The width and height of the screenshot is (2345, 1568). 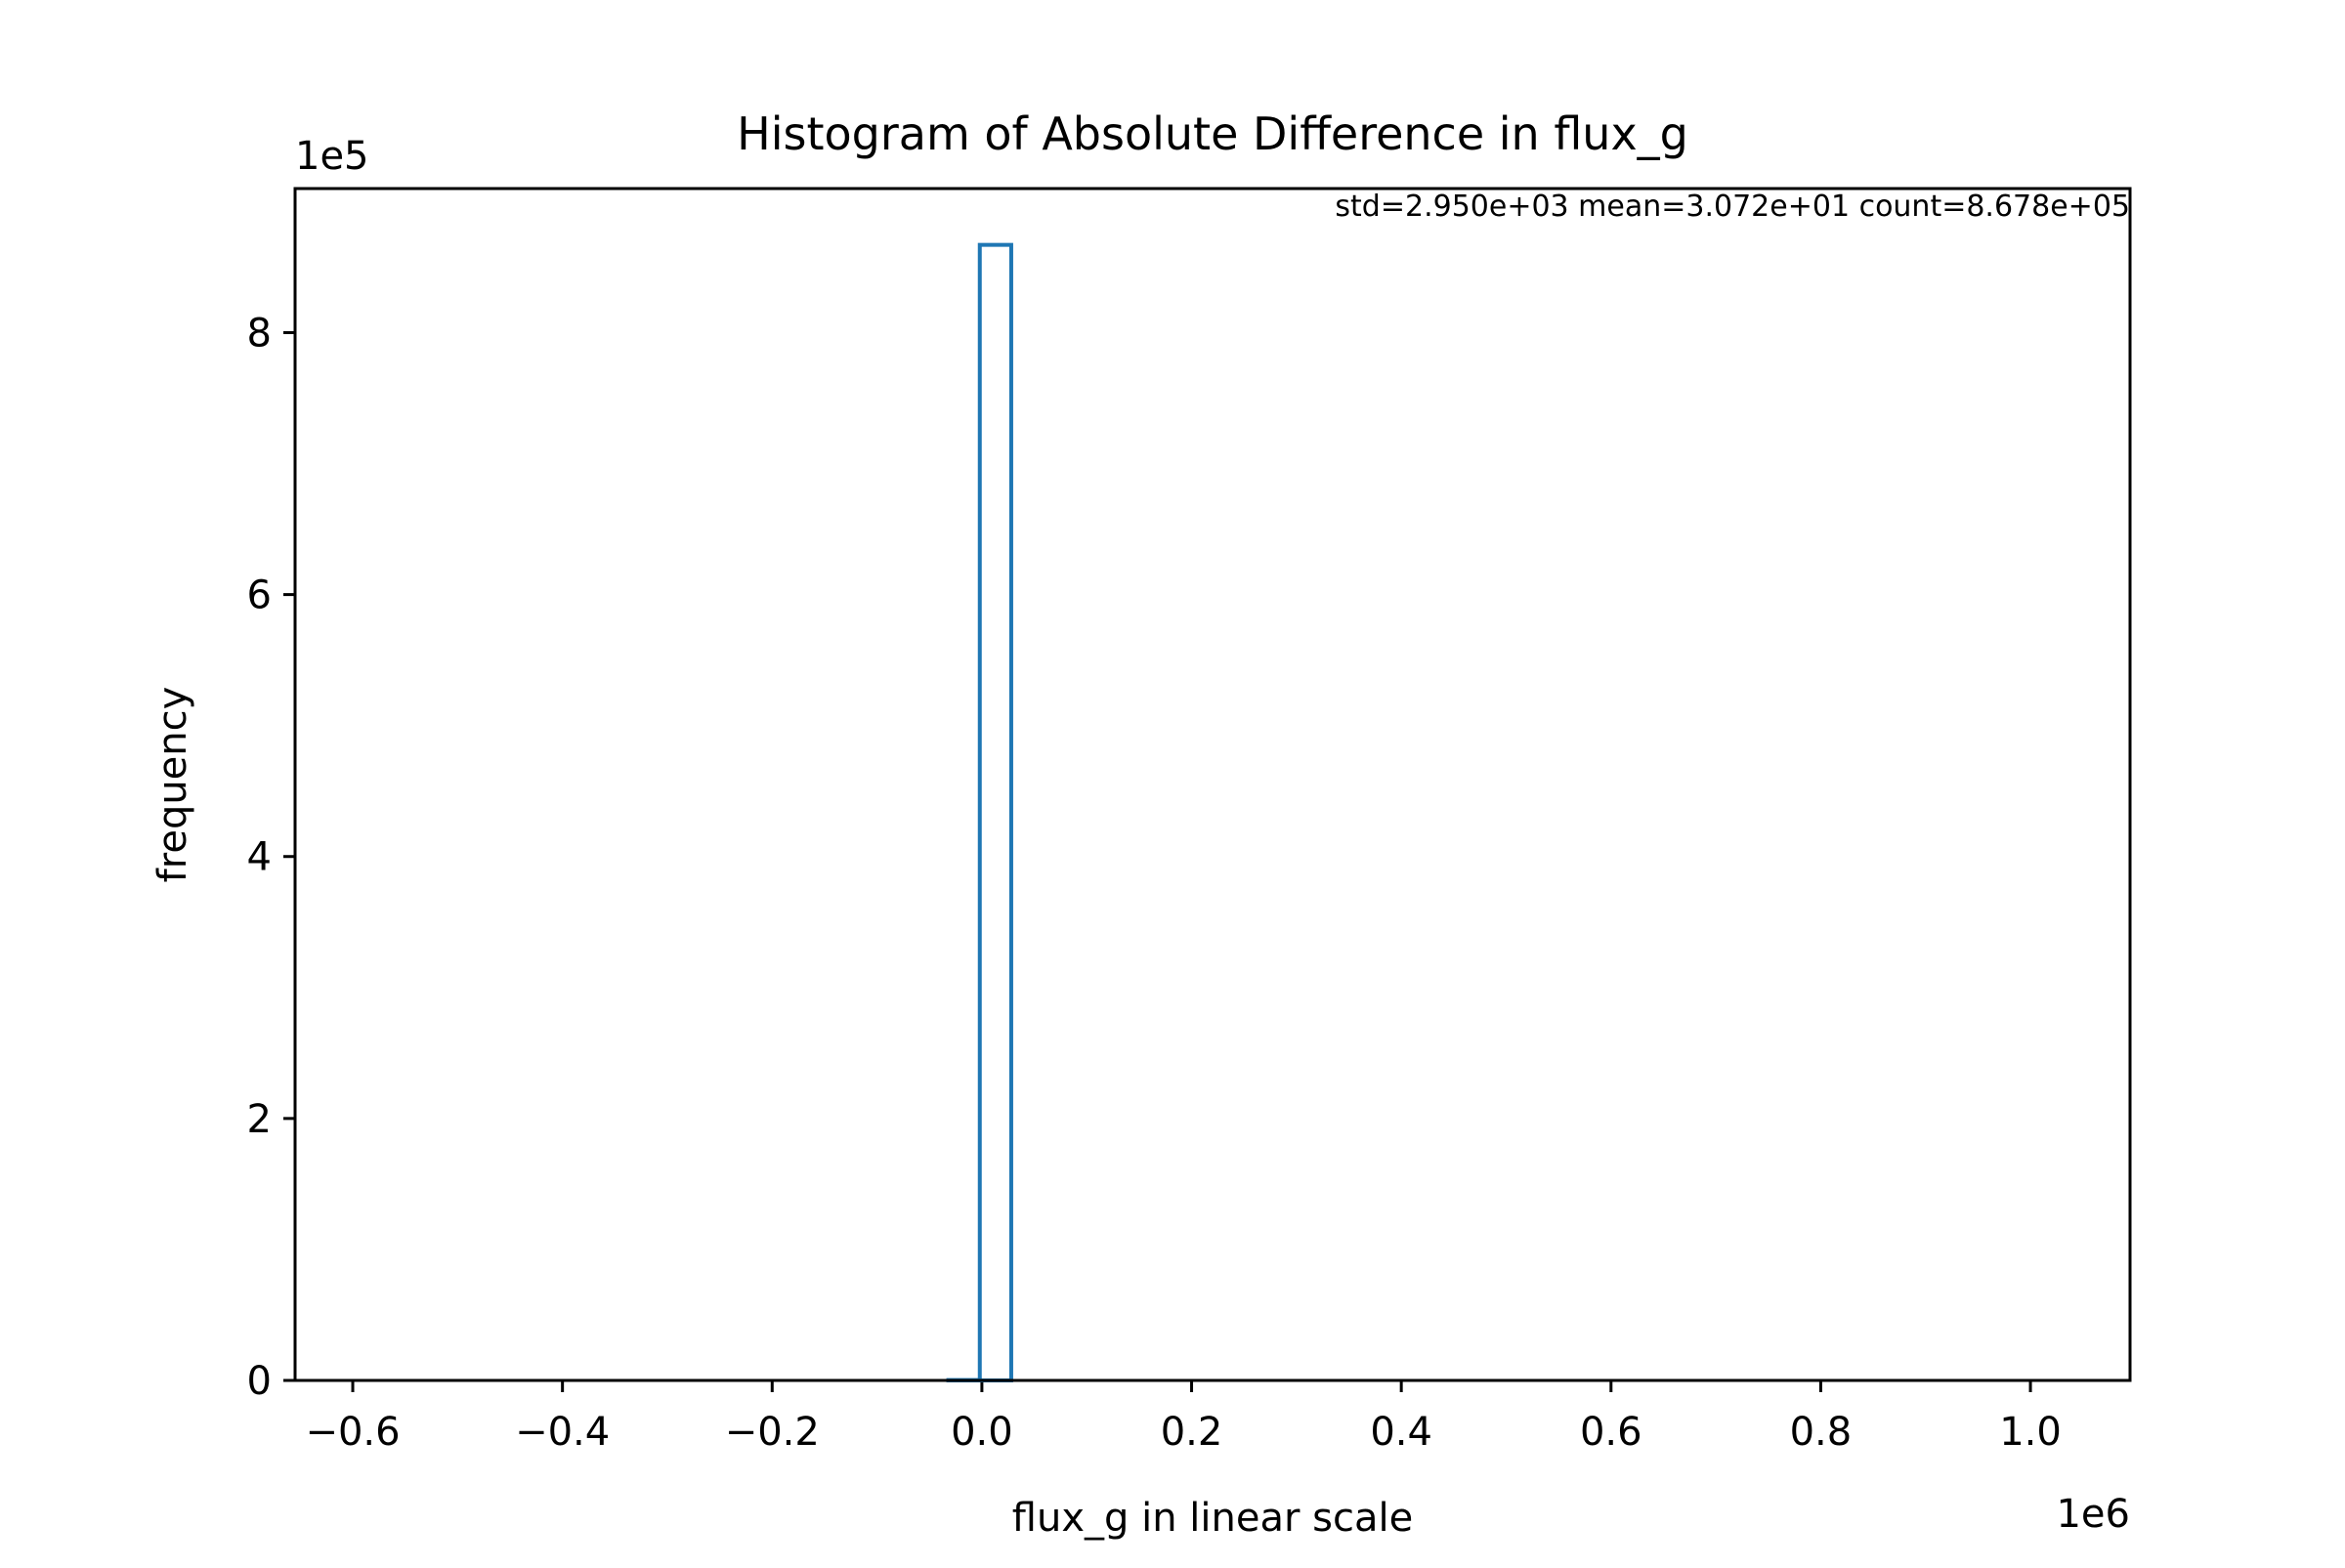 What do you see at coordinates (982, 1432) in the screenshot?
I see `x-tick-label: 0.0` at bounding box center [982, 1432].